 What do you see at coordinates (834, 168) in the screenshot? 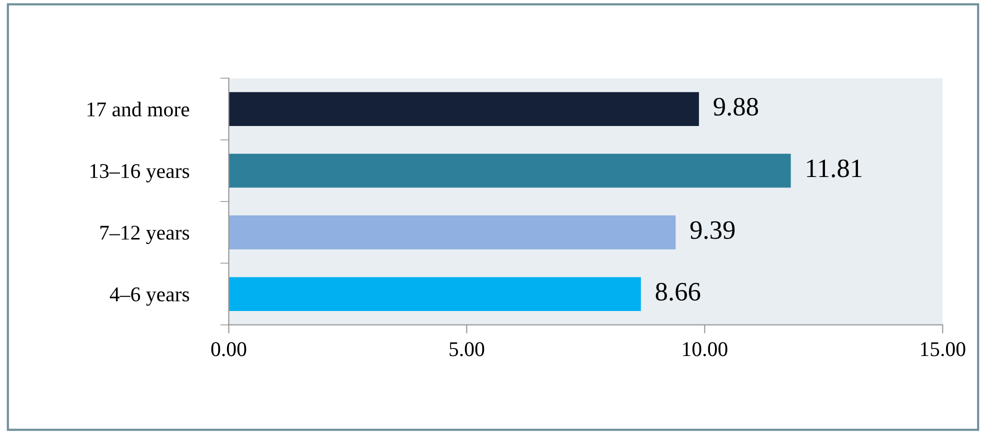
I see `data-label: 11.81` at bounding box center [834, 168].